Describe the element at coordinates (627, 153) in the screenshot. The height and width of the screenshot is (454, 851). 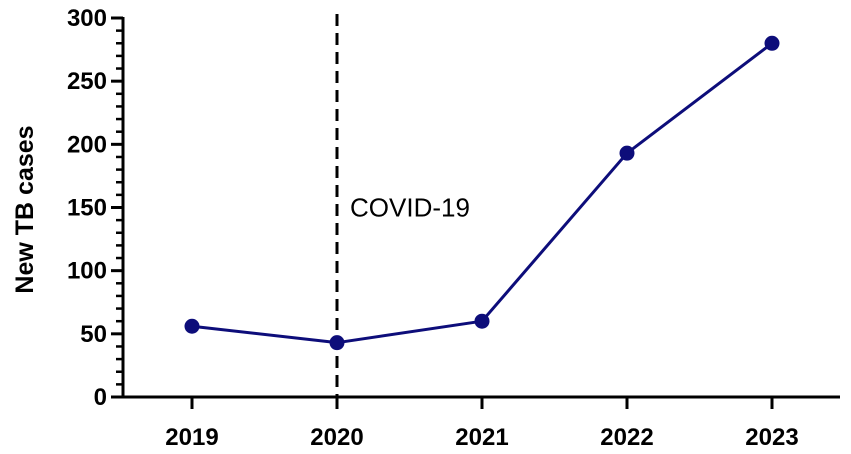
I see `data-point-2022` at that location.